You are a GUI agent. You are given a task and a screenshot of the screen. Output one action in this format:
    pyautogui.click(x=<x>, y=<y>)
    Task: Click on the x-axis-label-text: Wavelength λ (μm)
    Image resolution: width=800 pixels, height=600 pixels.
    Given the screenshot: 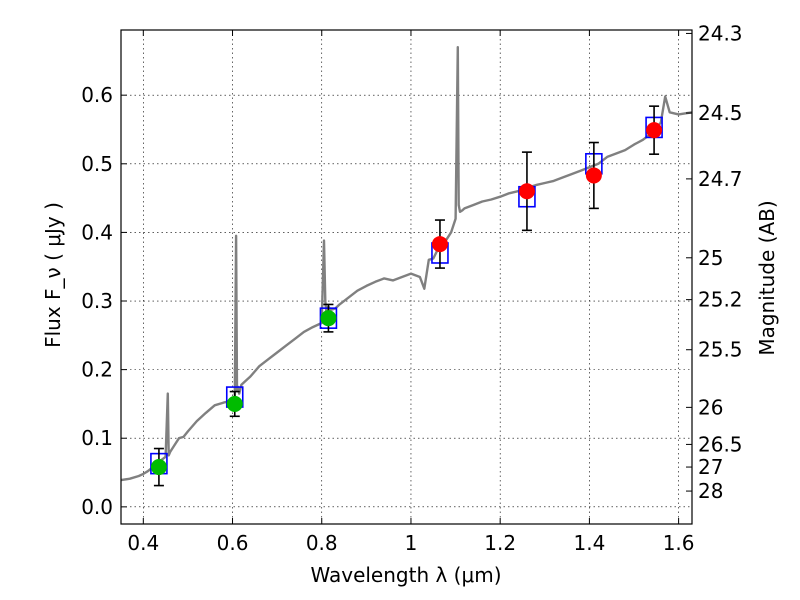 What is the action you would take?
    pyautogui.click(x=405, y=575)
    